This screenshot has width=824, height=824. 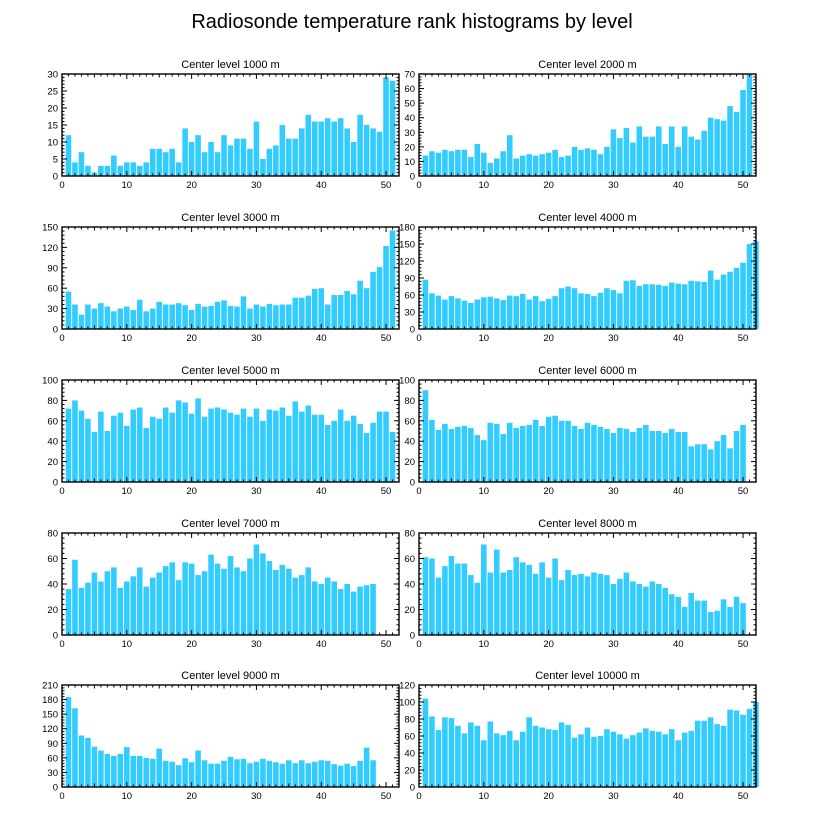 I want to click on y-tick-label: 90, so click(x=409, y=279).